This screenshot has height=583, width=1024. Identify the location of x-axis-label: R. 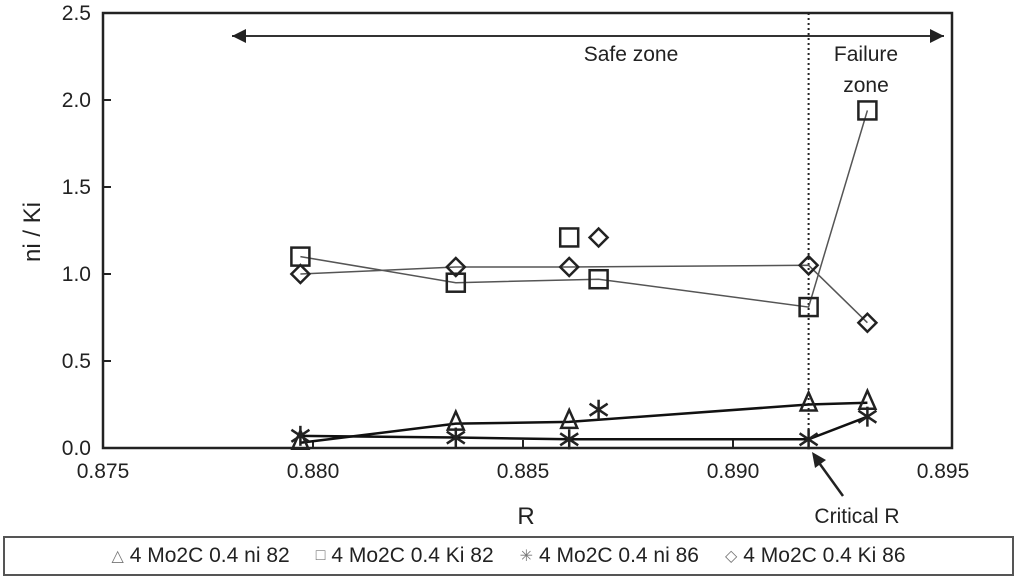
(525, 516).